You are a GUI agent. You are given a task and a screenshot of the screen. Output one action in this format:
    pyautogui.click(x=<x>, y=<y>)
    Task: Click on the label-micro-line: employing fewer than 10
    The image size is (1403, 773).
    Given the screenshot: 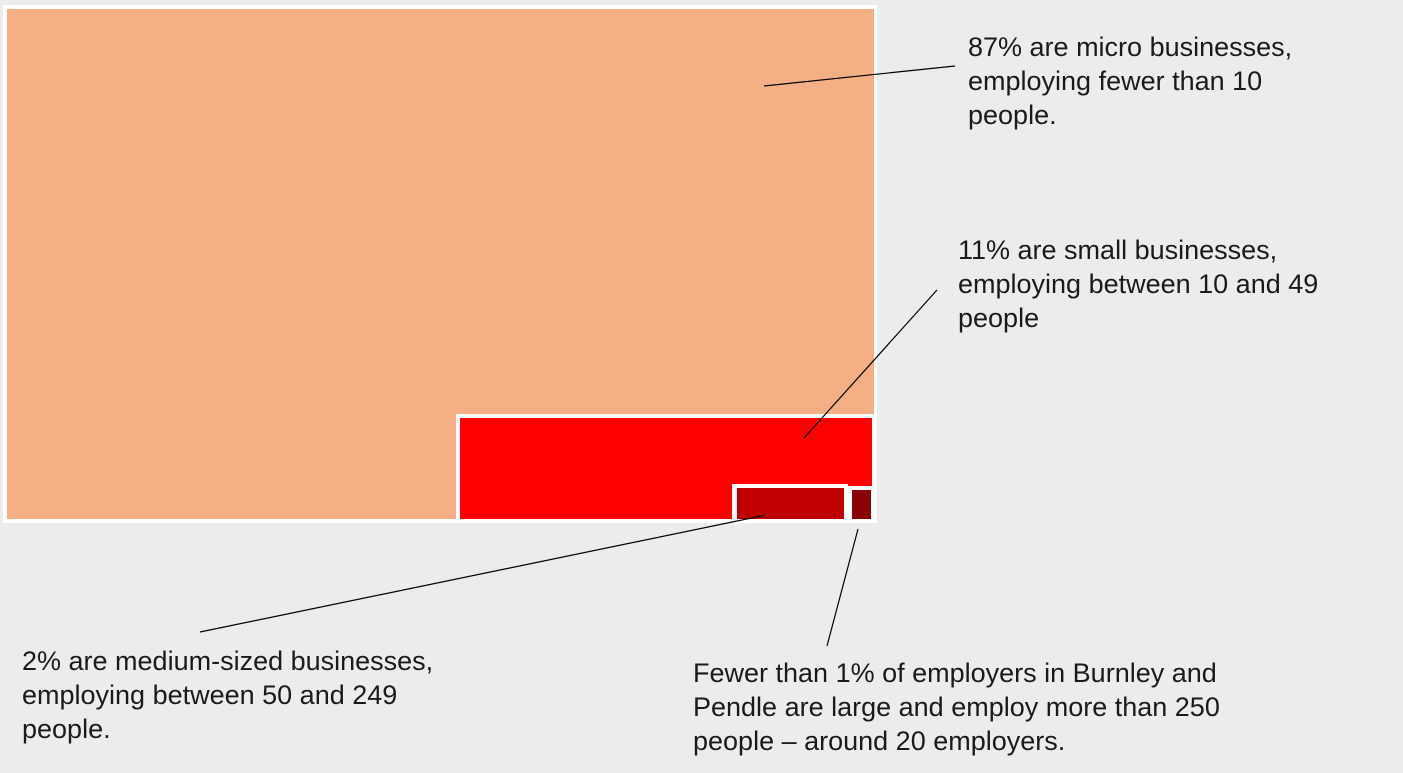 What is the action you would take?
    pyautogui.click(x=1115, y=81)
    